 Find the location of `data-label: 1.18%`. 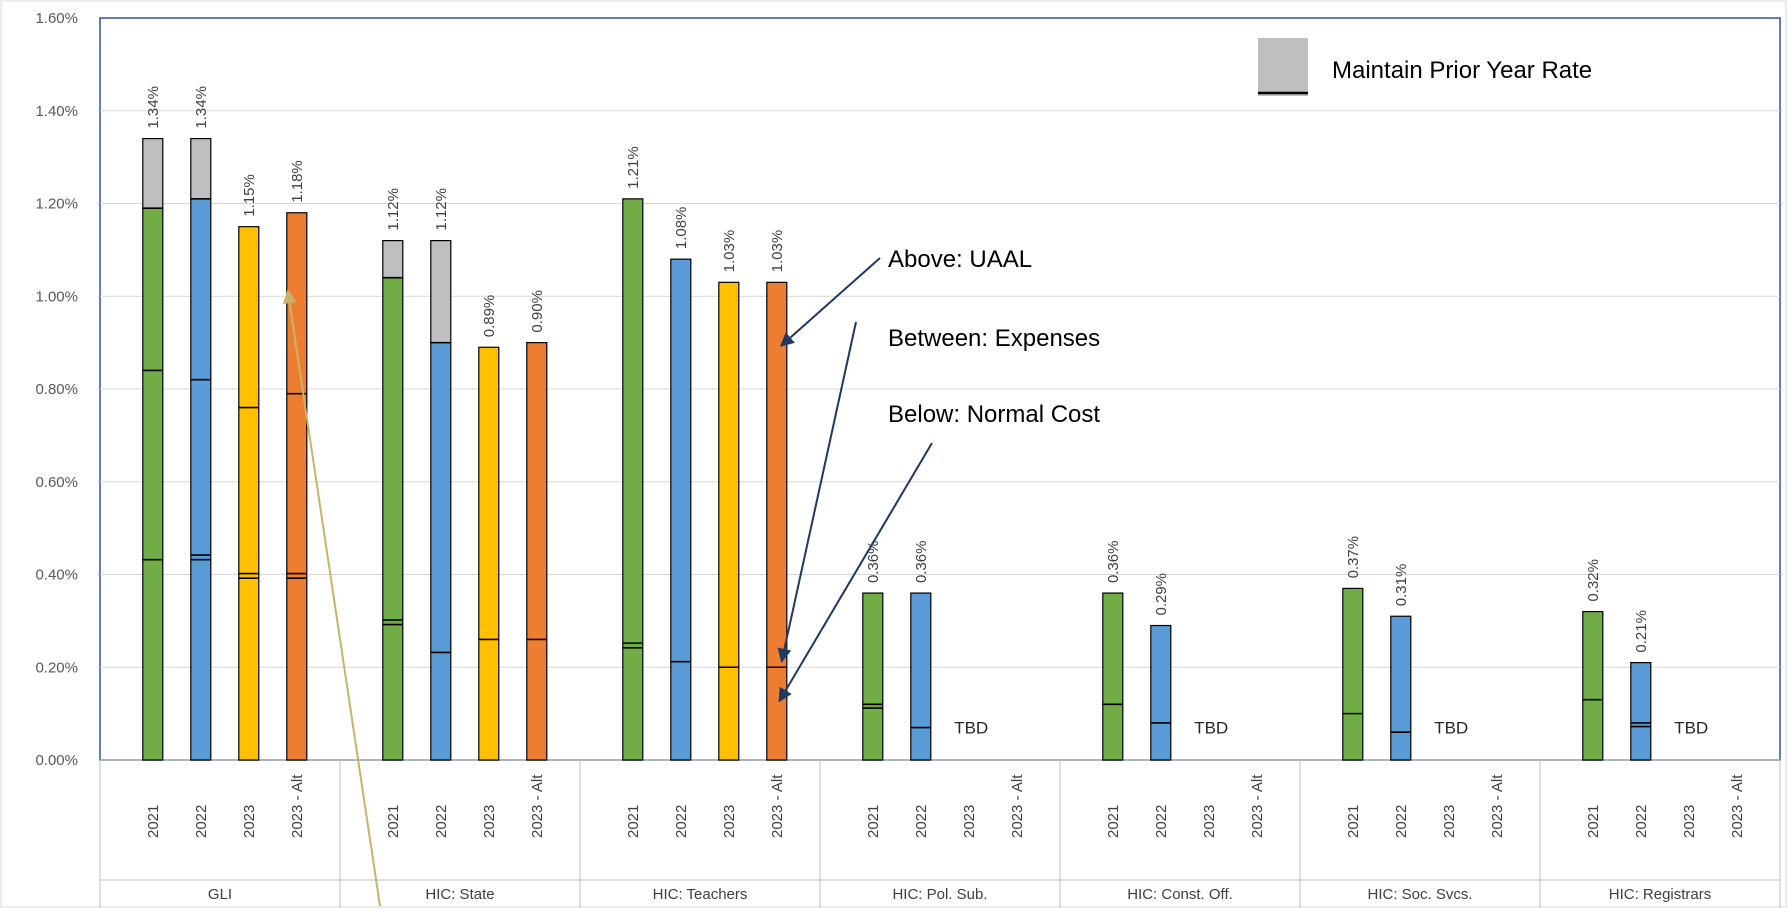

data-label: 1.18% is located at coordinates (297, 181).